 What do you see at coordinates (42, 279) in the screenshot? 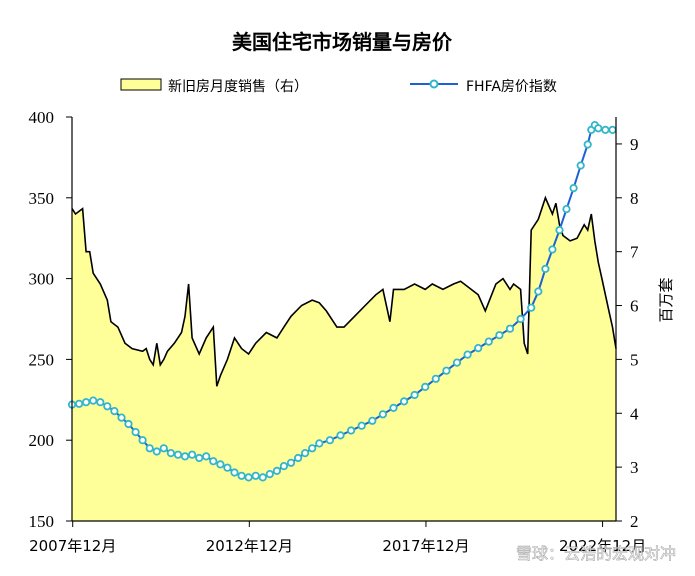
I see `left-tick-label: 300` at bounding box center [42, 279].